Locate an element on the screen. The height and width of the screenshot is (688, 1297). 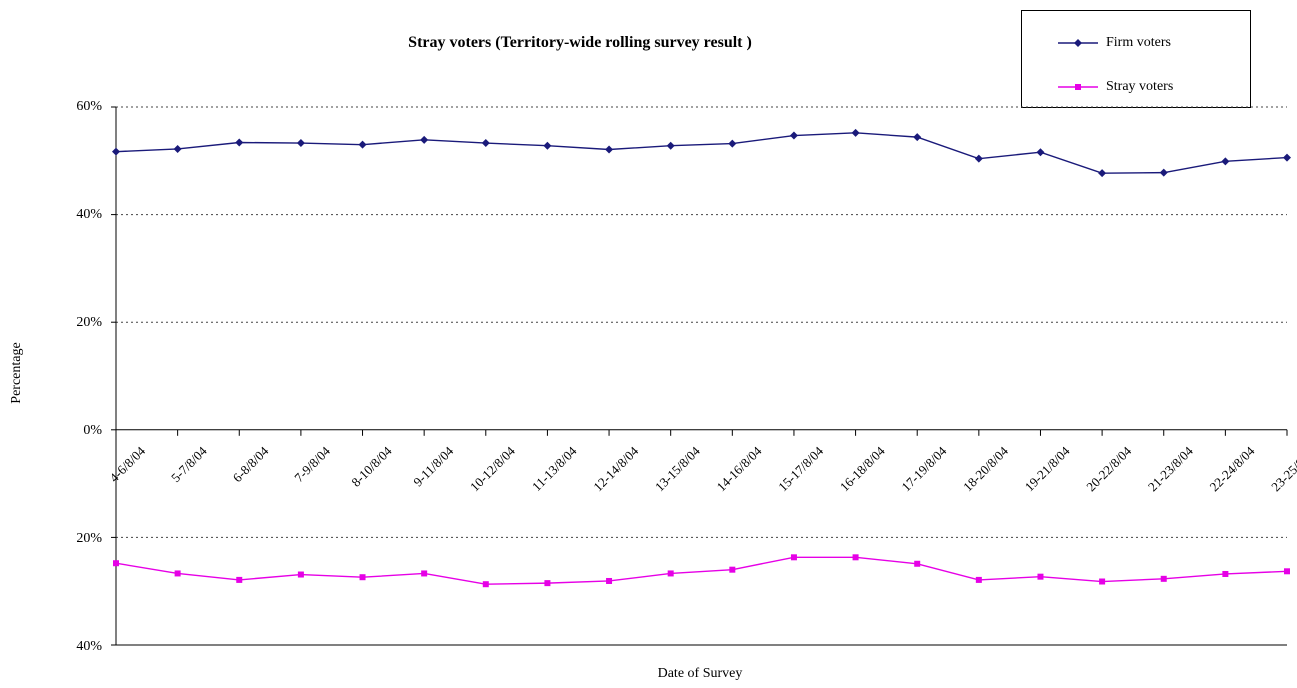
x-tick-label: 20-22/8/04 is located at coordinates (1108, 468).